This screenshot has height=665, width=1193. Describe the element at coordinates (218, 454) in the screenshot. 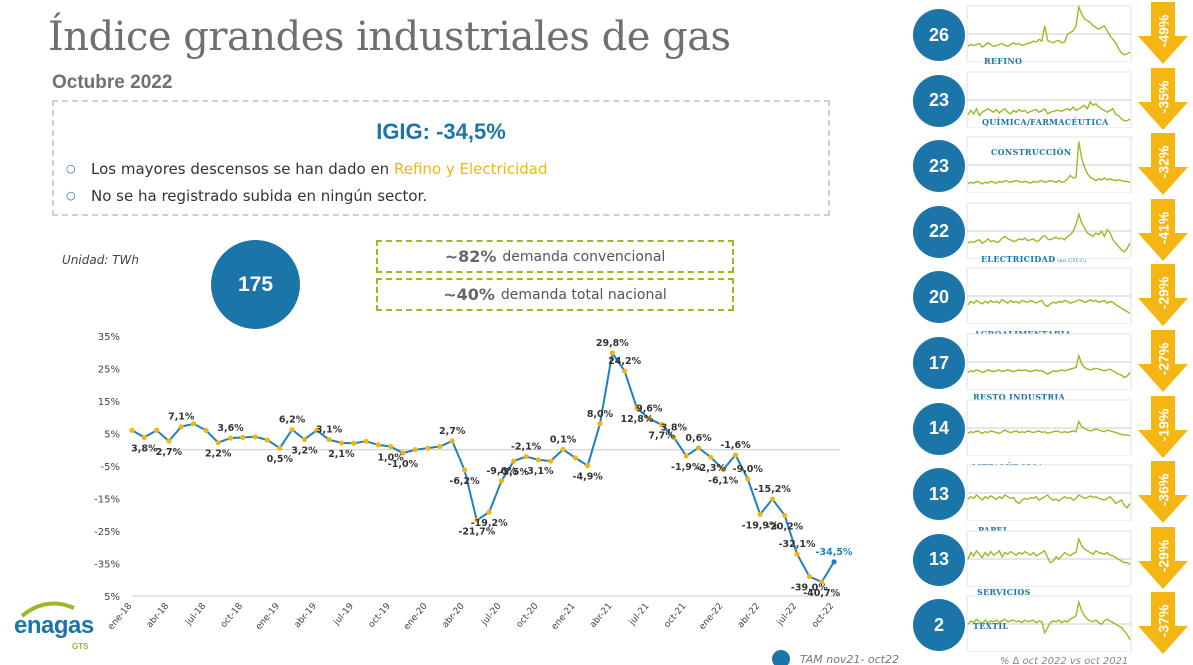

I see `data-label: 2,2%` at that location.